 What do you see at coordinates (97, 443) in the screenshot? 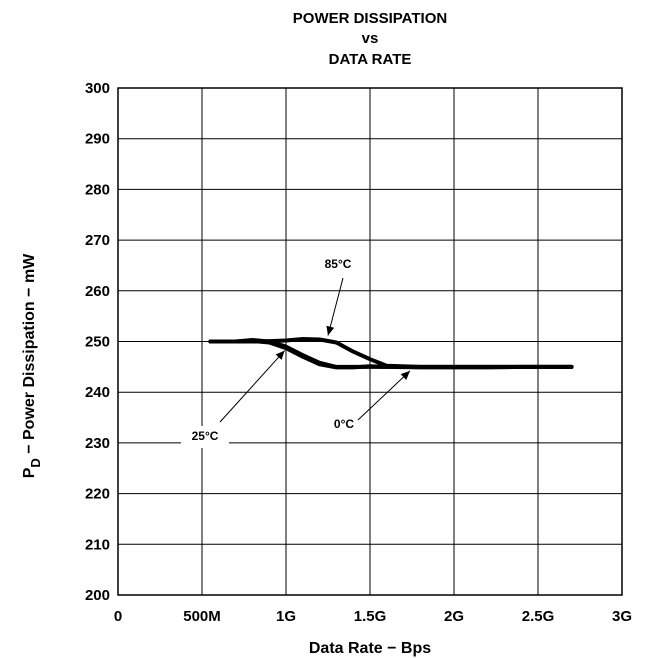
I see `y-tick-label: 230` at bounding box center [97, 443].